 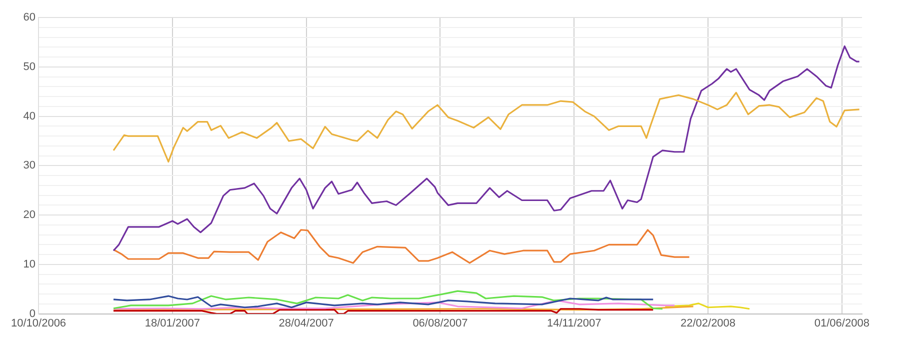 I want to click on x-tick-label: 18/01/2007, so click(x=172, y=323).